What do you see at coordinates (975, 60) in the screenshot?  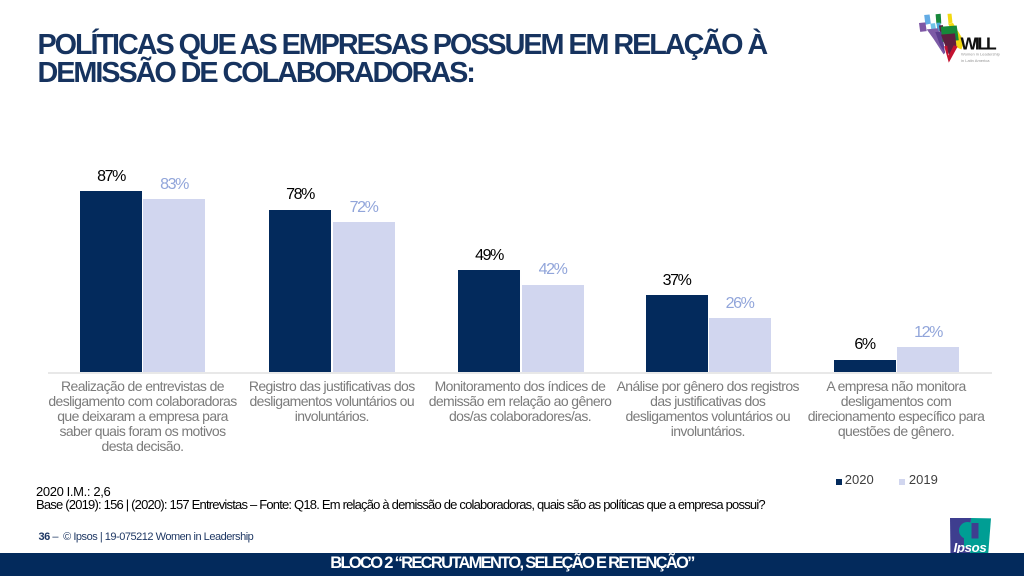 I see `svg-text: in Latin America` at bounding box center [975, 60].